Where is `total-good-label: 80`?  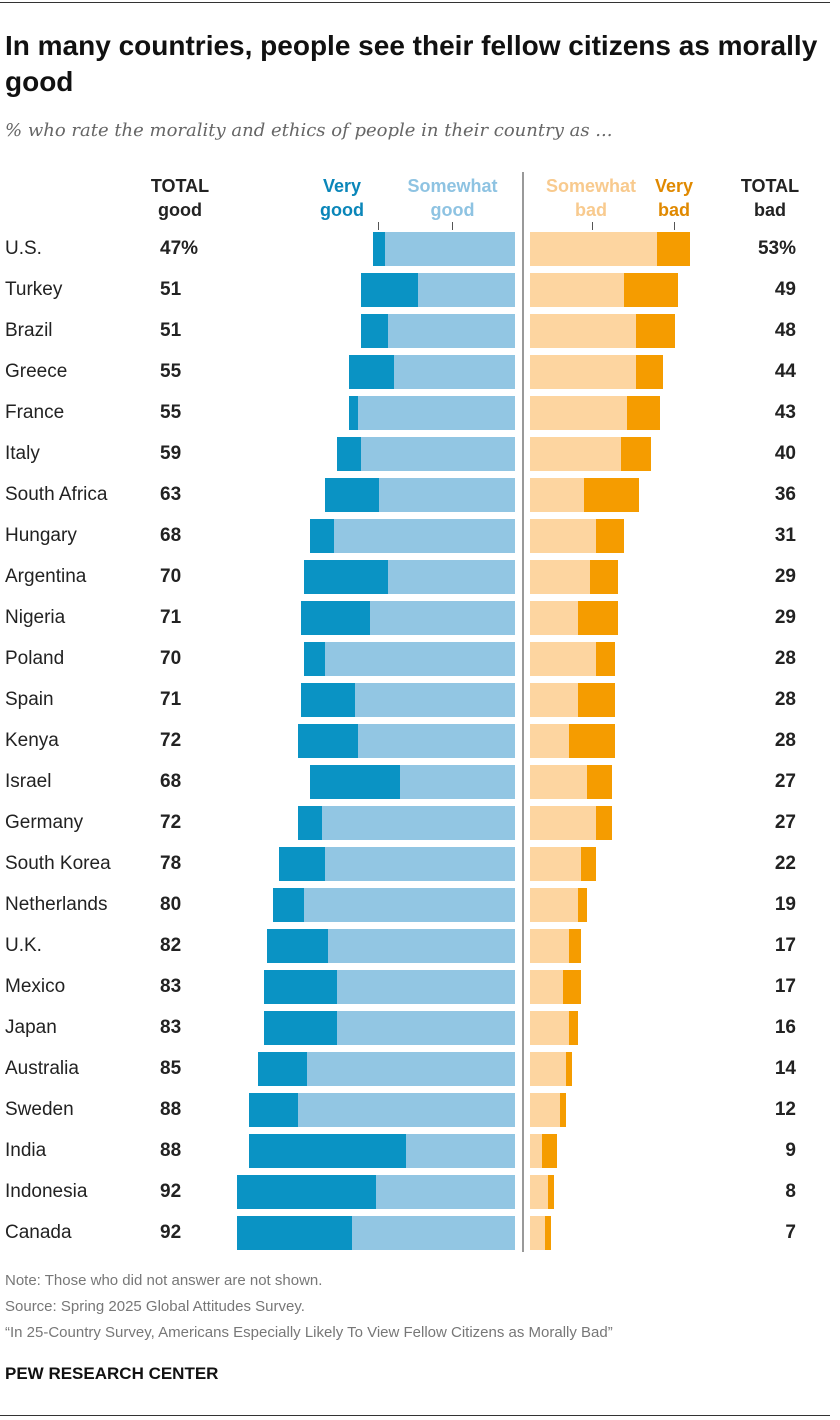
total-good-label: 80 is located at coordinates (171, 904).